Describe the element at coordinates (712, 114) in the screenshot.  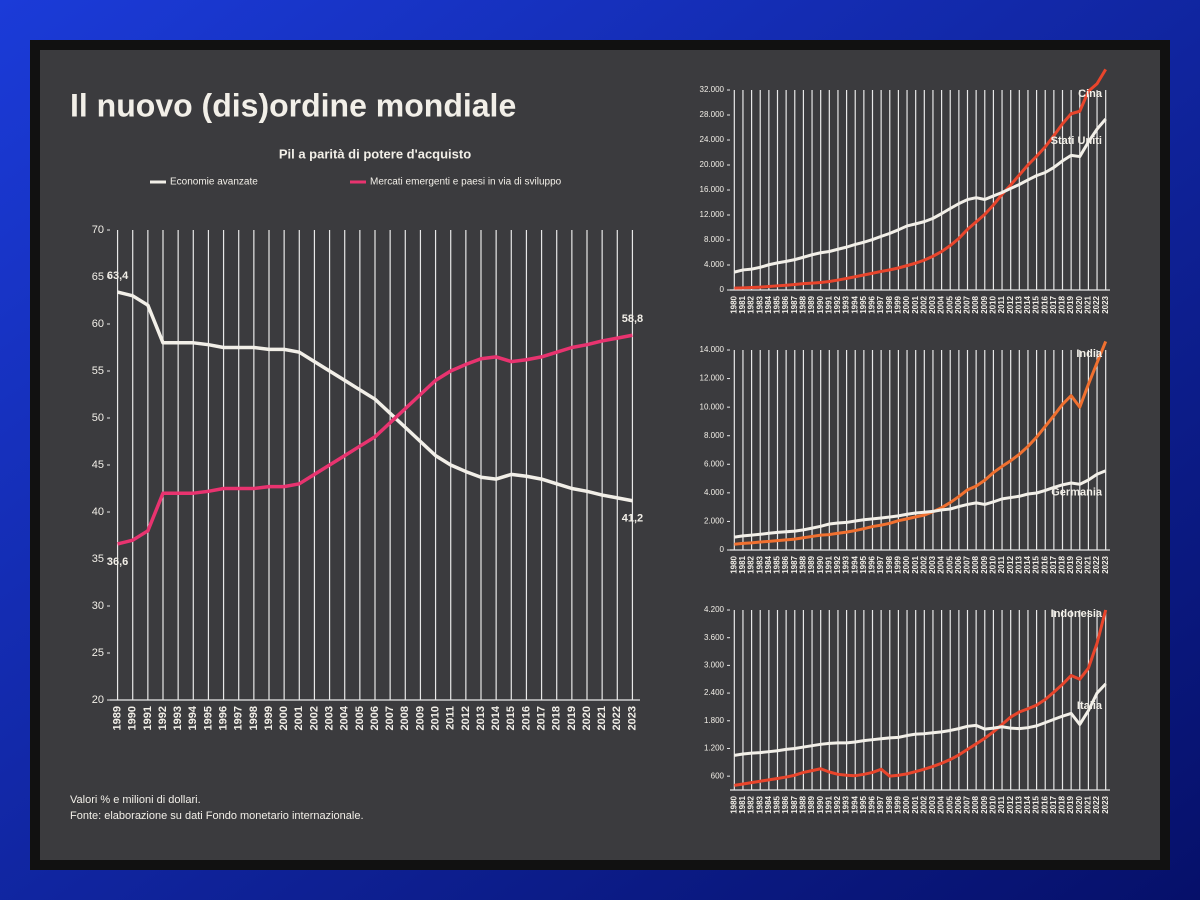
I see `y-tick-label: 28.000` at that location.